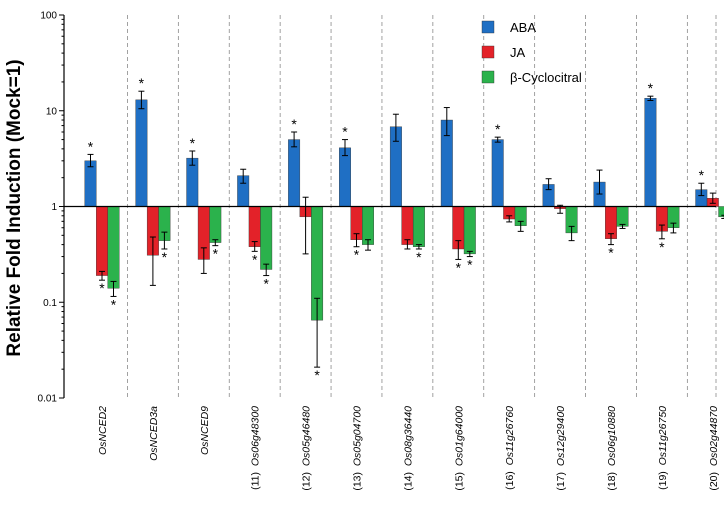  Describe the element at coordinates (531, 52) in the screenshot. I see `legend: ABA JA β-Cyclocitral` at that location.